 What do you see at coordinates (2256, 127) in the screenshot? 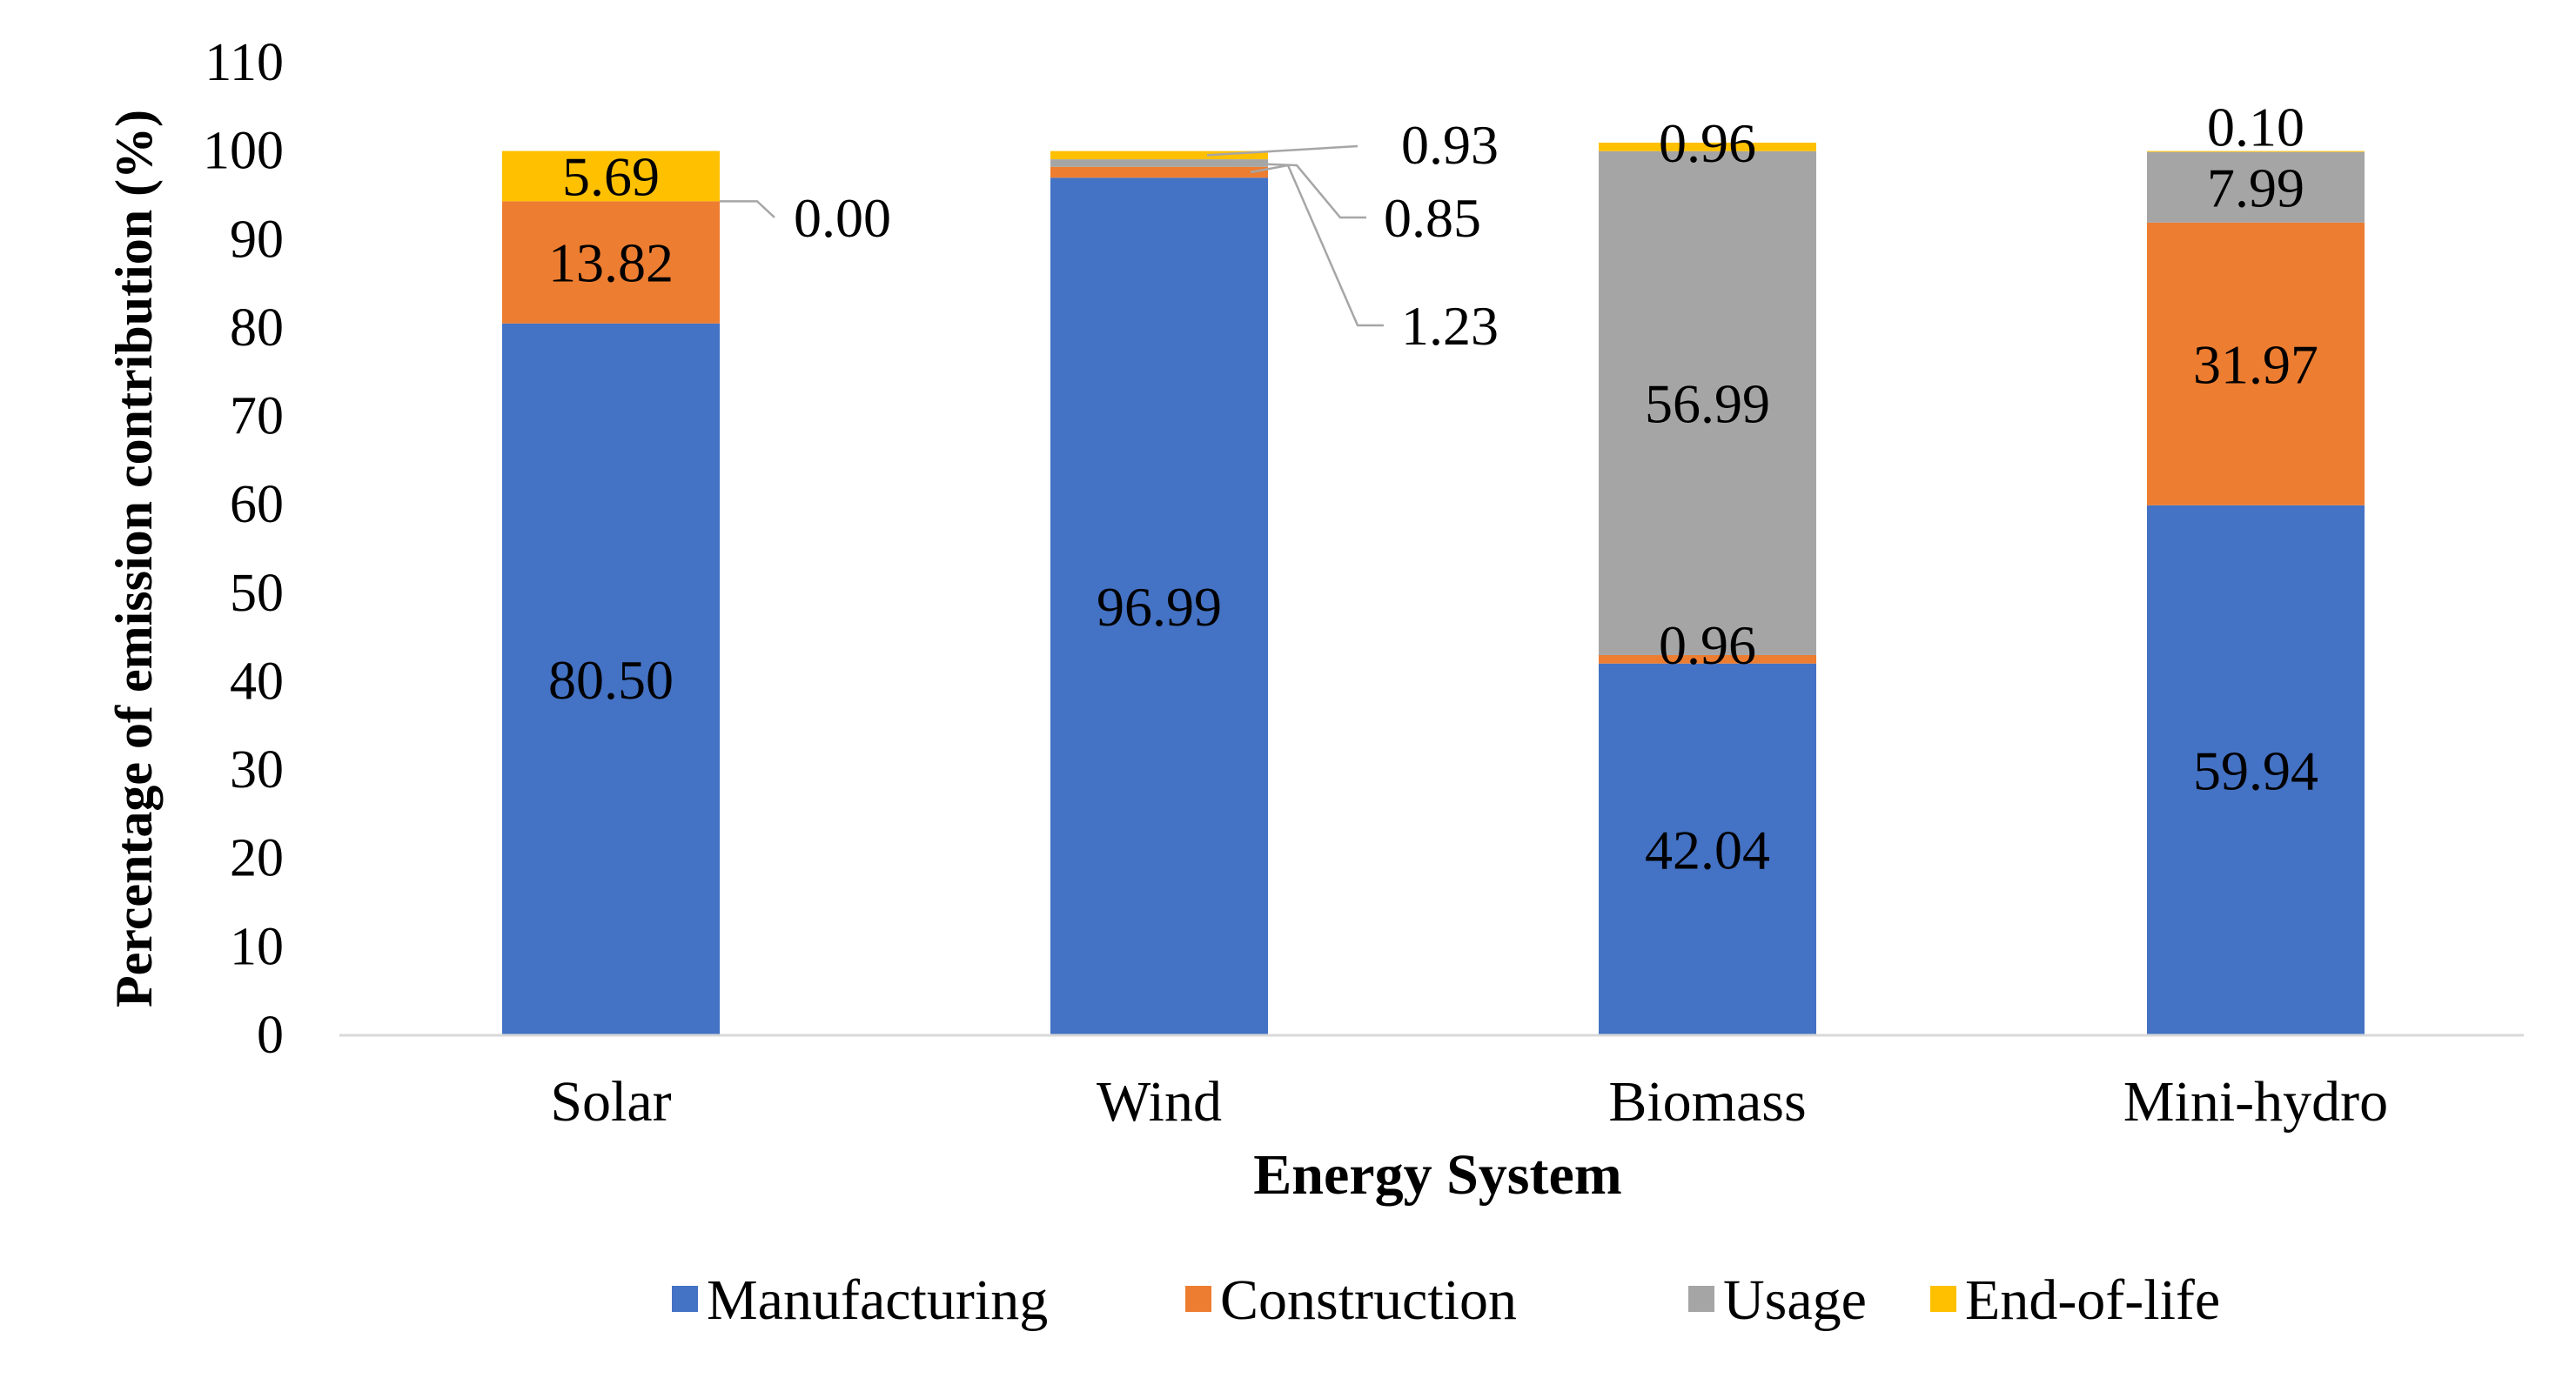
I see `data-label: 0.10` at bounding box center [2256, 127].